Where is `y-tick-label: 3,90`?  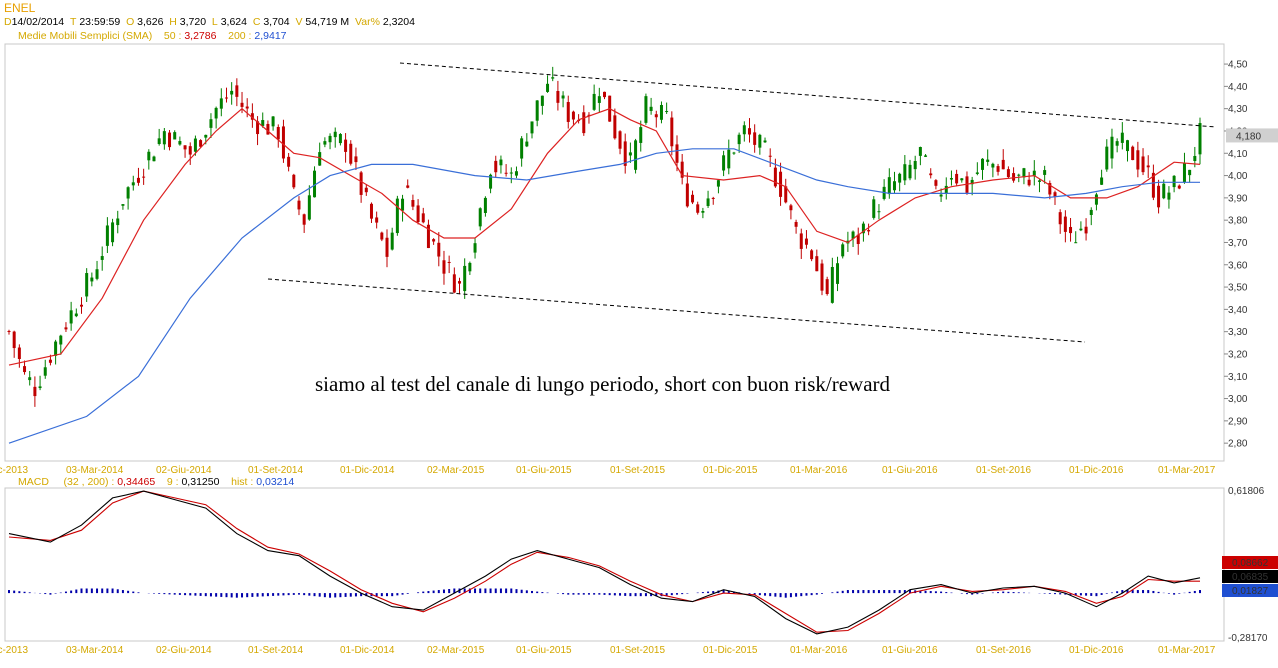 y-tick-label: 3,90 is located at coordinates (1238, 198).